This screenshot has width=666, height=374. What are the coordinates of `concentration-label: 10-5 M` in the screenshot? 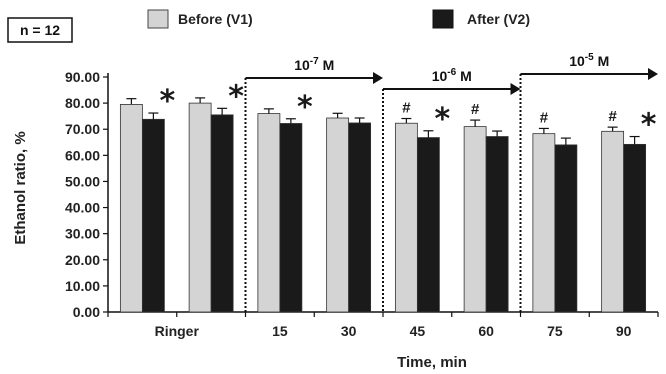 It's located at (589, 60).